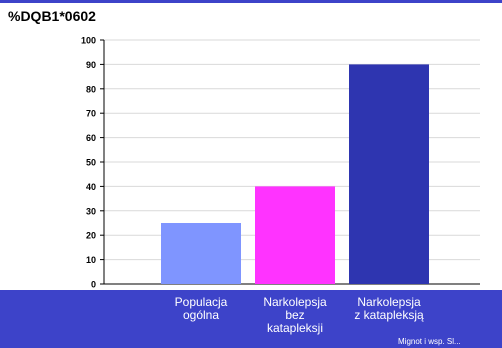 This screenshot has height=348, width=502. I want to click on y-tick-label: 90, so click(91, 65).